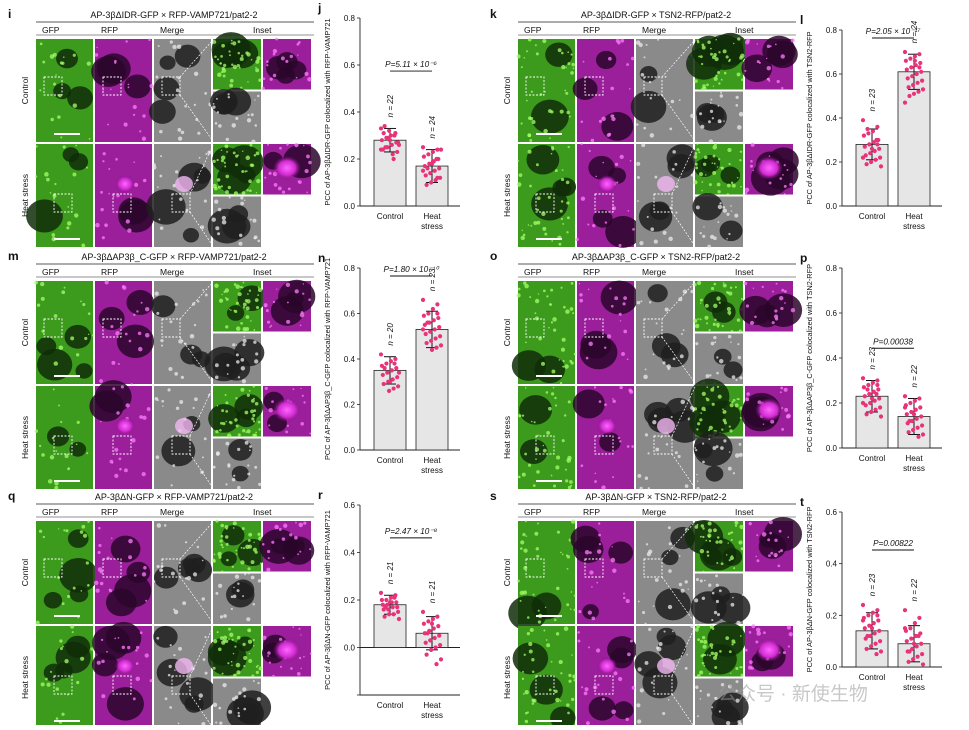  Describe the element at coordinates (234, 221) in the screenshot. I see `inset-merge-image` at that location.